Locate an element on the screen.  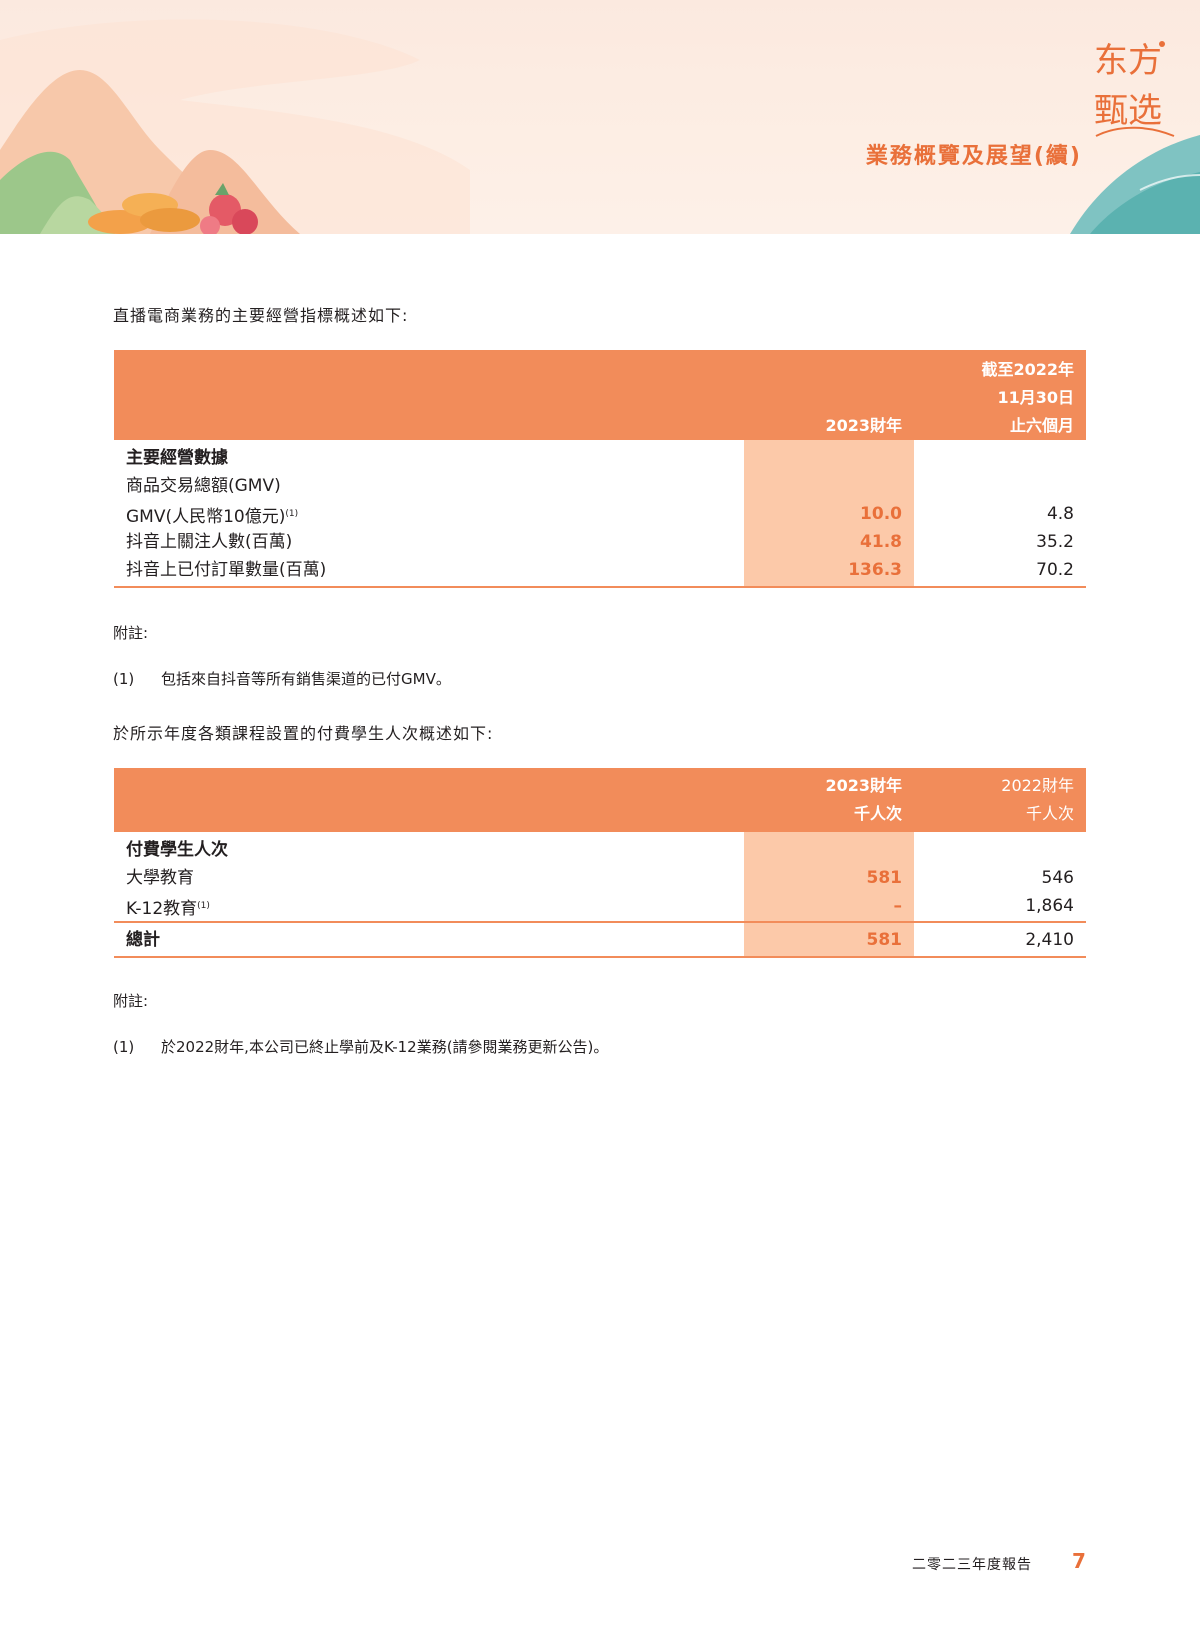
footnote-text: 包括來自抖音等所有銷售渠道的已付GMV。 is located at coordinates (306, 679).